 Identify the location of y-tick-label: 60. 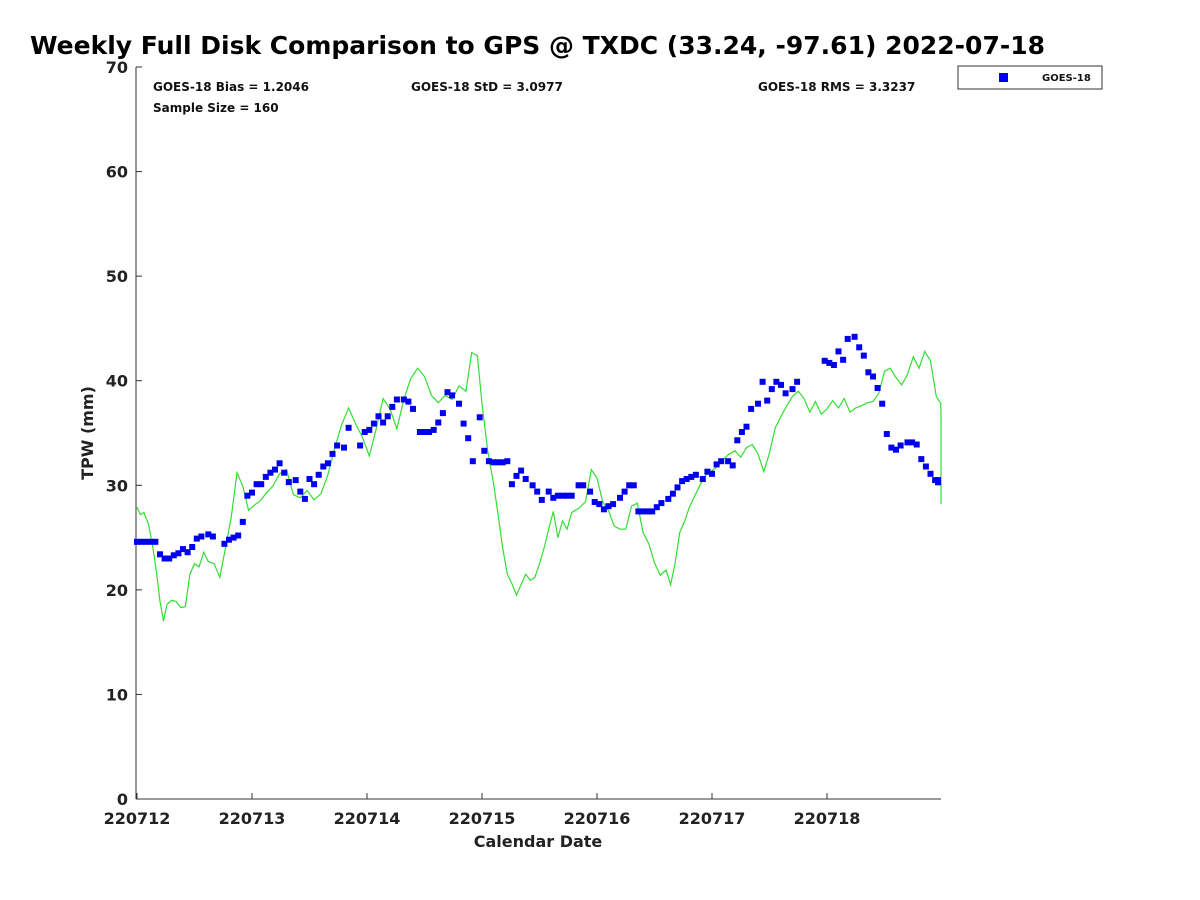
(117, 172).